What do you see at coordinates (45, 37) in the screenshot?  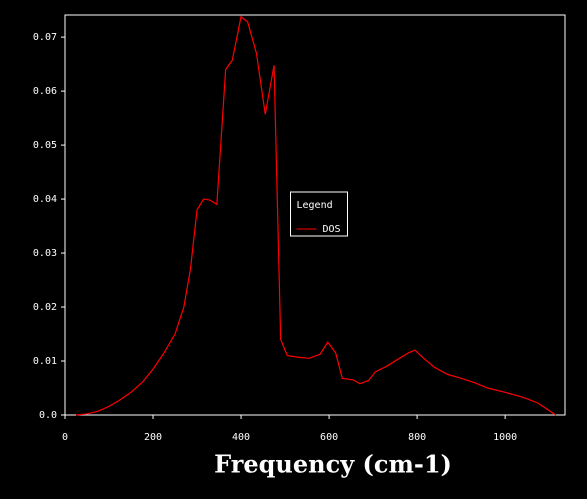 I see `y-tick-label: 0.07` at bounding box center [45, 37].